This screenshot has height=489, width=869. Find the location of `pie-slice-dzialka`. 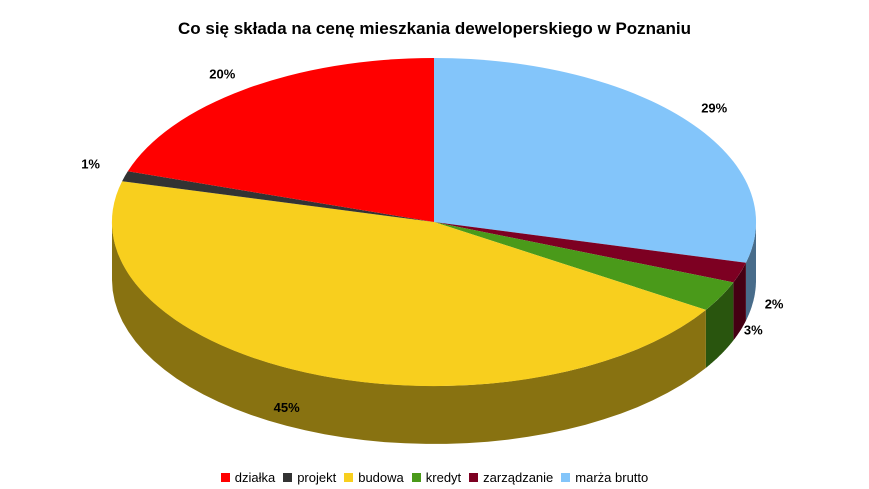

pie-slice-dzialka is located at coordinates (281, 140).